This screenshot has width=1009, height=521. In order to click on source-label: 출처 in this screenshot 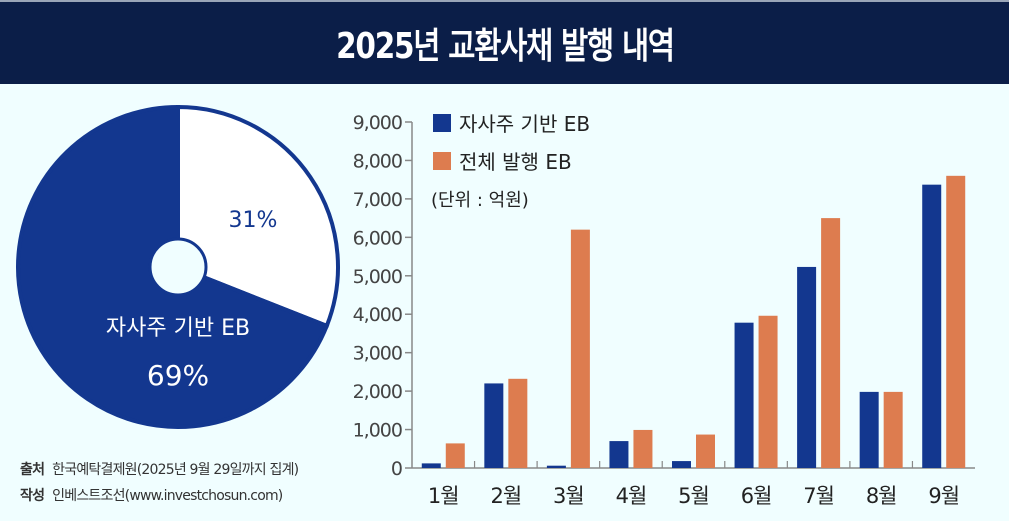, I will do `click(32, 470)`.